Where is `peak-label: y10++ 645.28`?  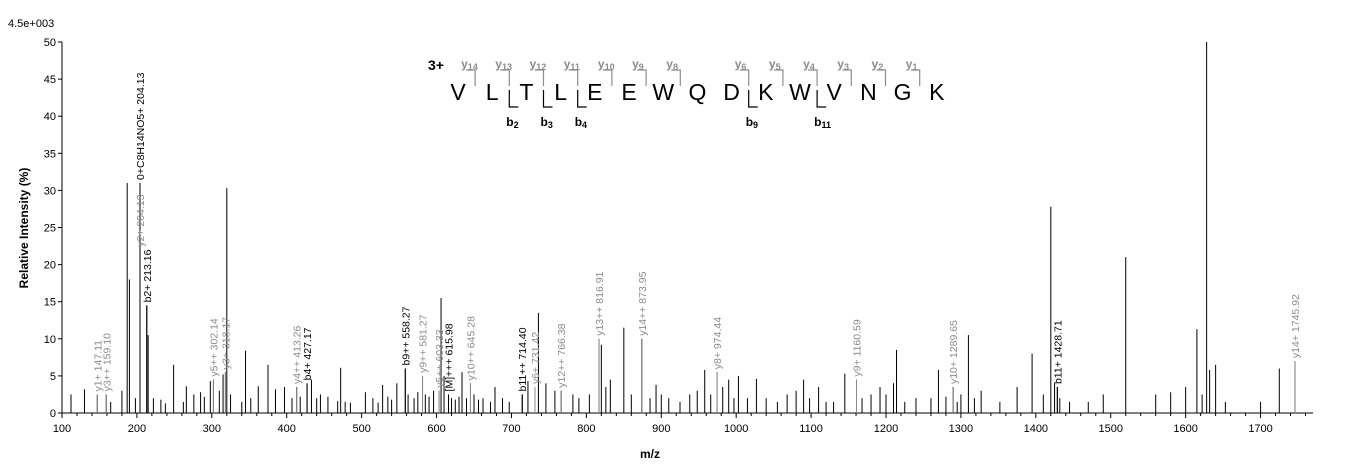 peak-label: y10++ 645.28 is located at coordinates (471, 348).